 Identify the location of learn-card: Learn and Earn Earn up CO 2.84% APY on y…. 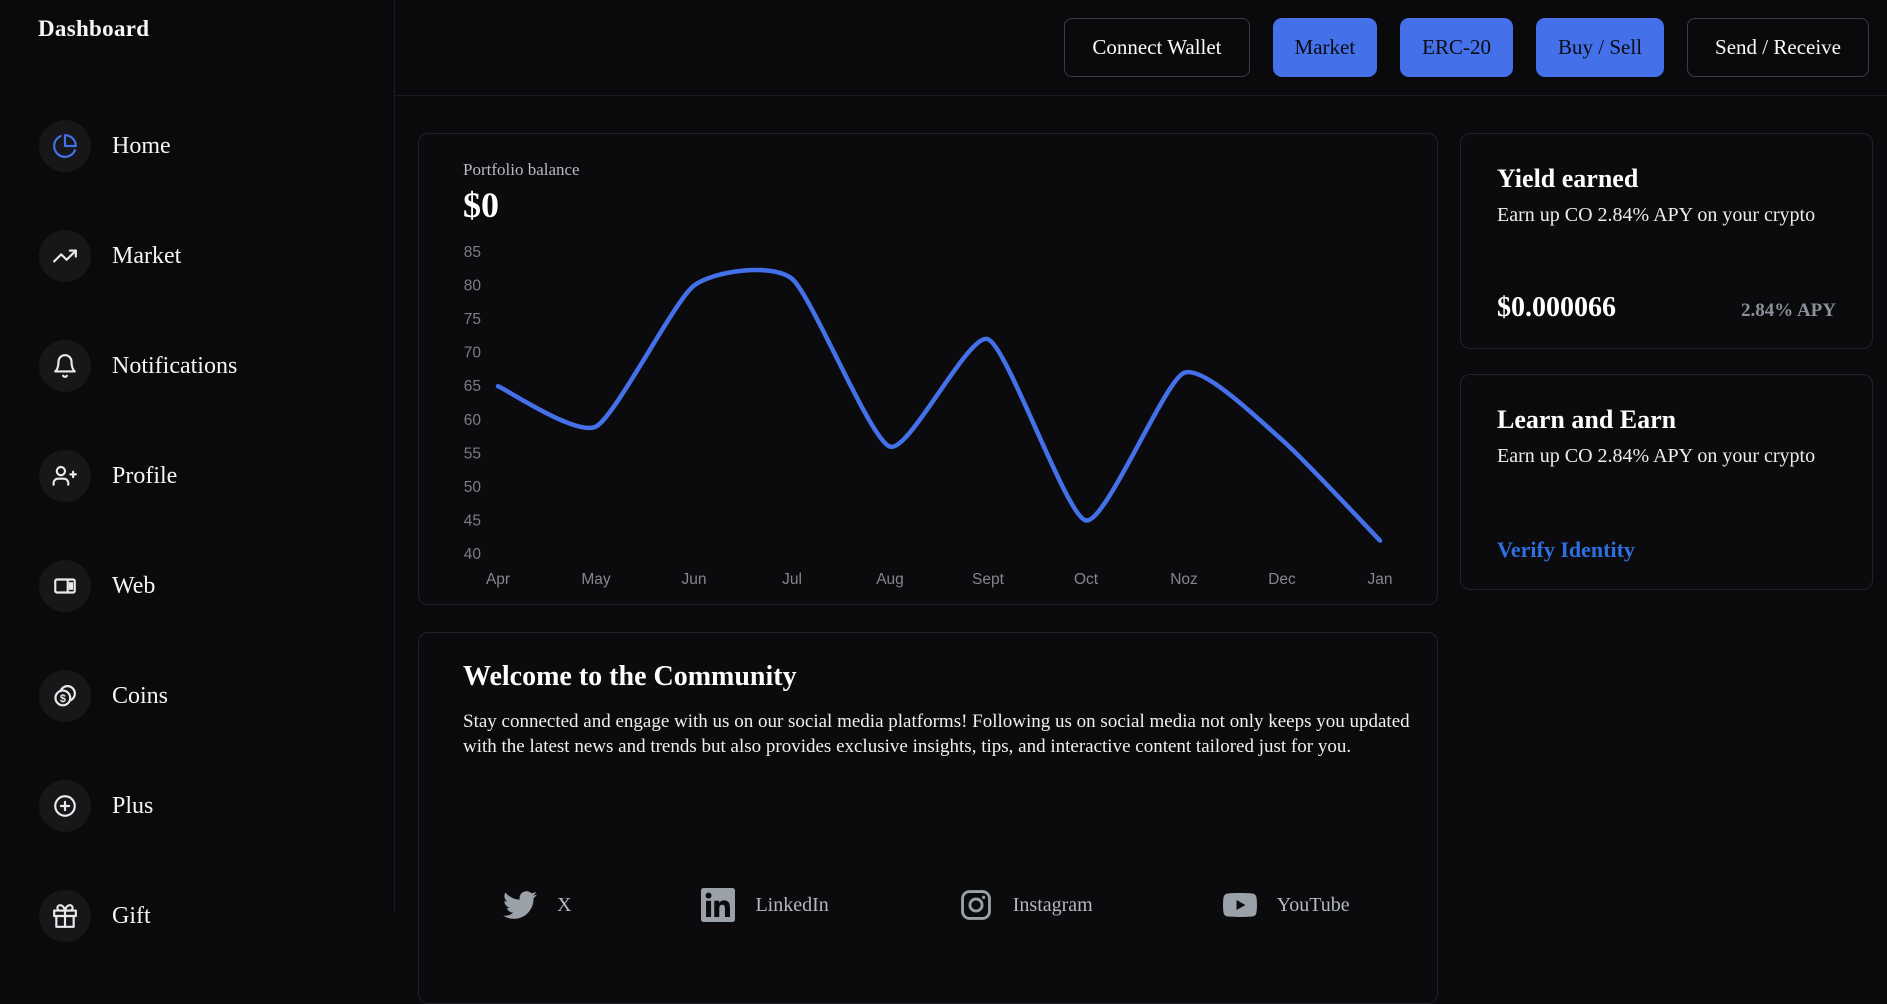
(1666, 482).